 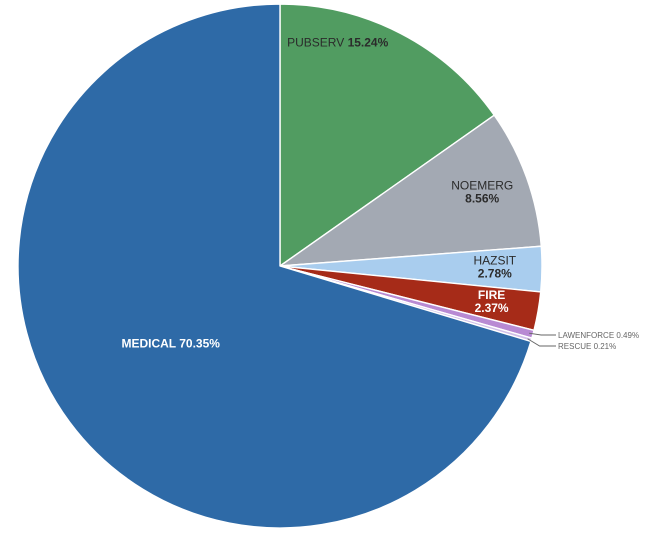 I want to click on leader-line-rescue, so click(x=541, y=342).